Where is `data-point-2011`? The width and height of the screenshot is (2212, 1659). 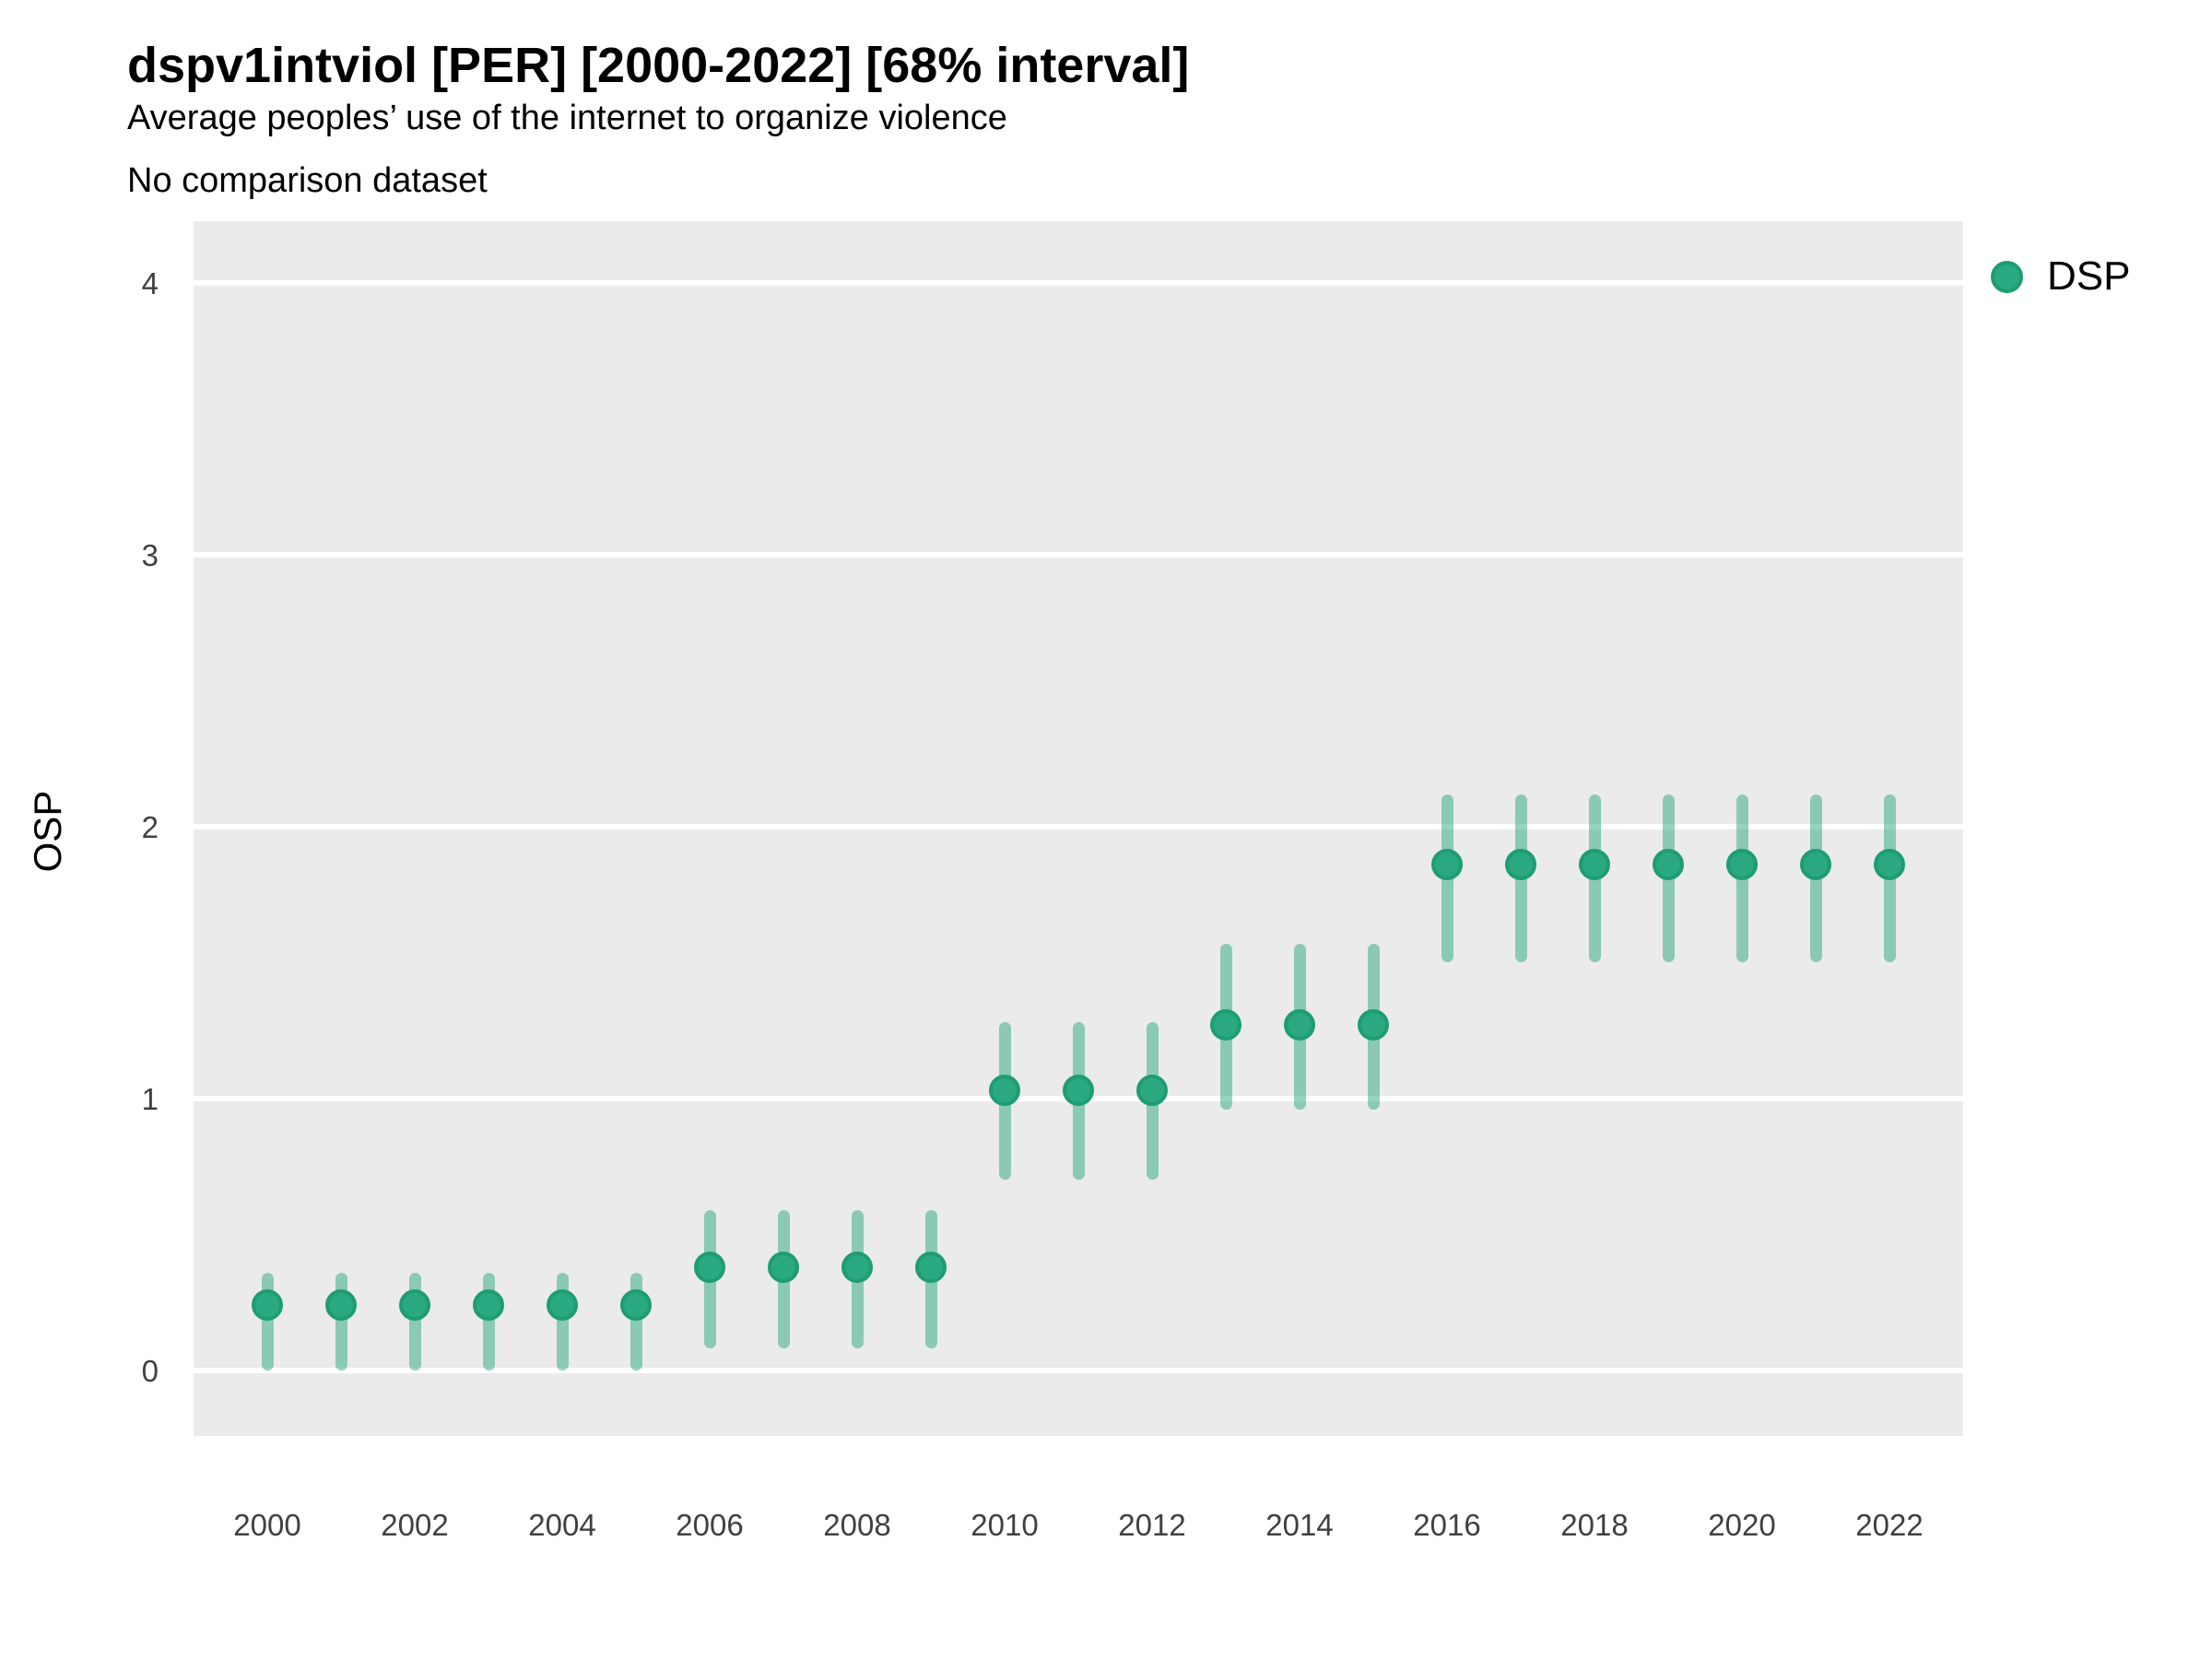
data-point-2011 is located at coordinates (1078, 1091).